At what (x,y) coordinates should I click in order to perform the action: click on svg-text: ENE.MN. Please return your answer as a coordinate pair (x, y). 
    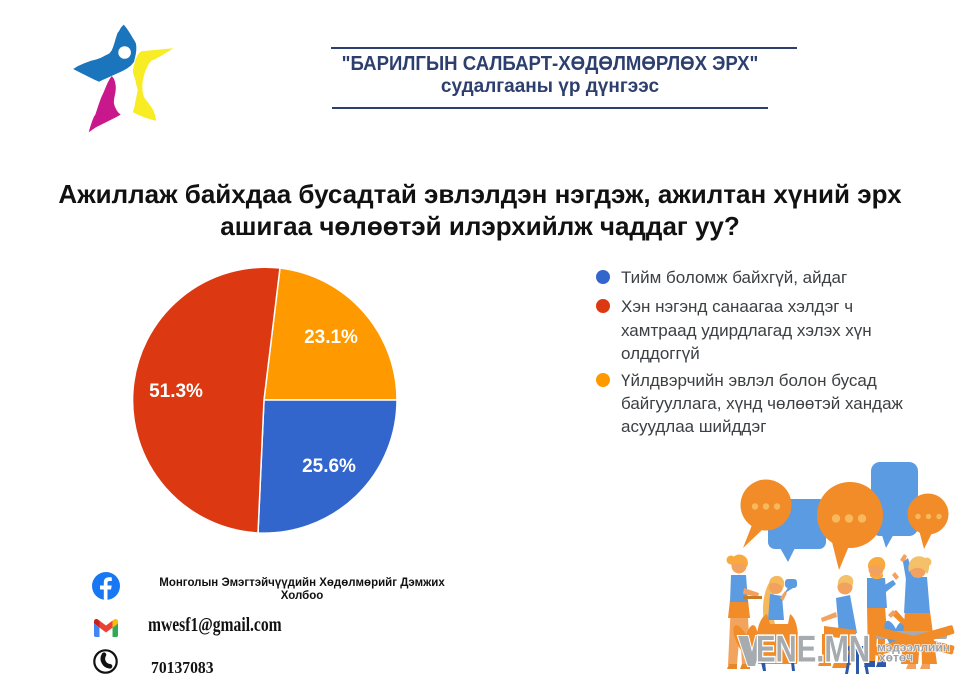
    Looking at the image, I should click on (813, 649).